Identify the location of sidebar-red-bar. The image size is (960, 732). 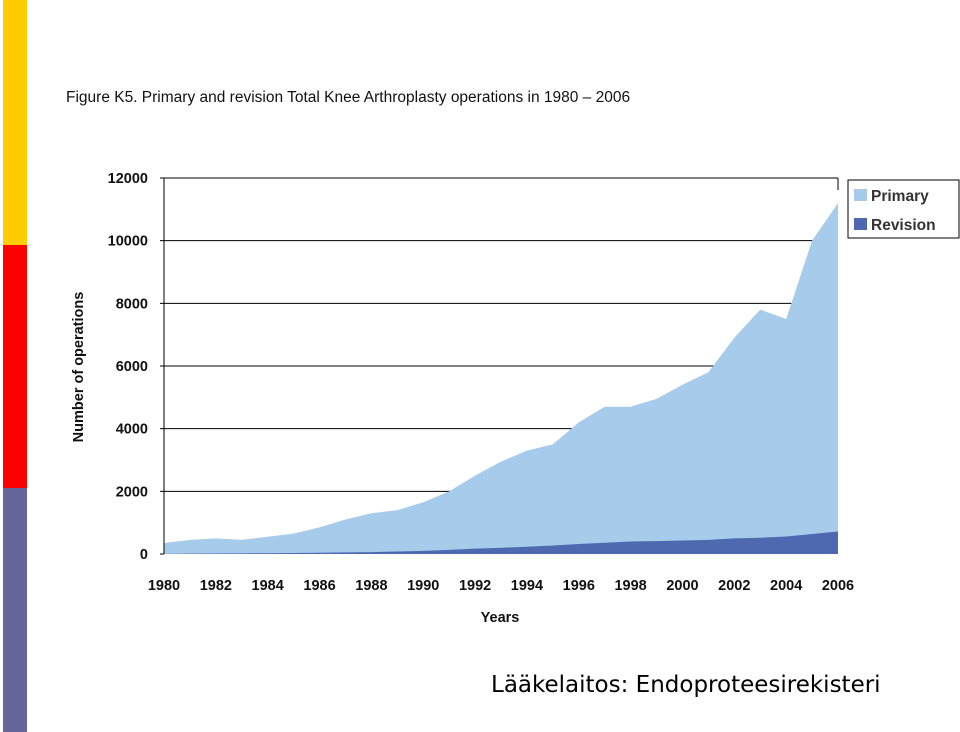
(15, 366).